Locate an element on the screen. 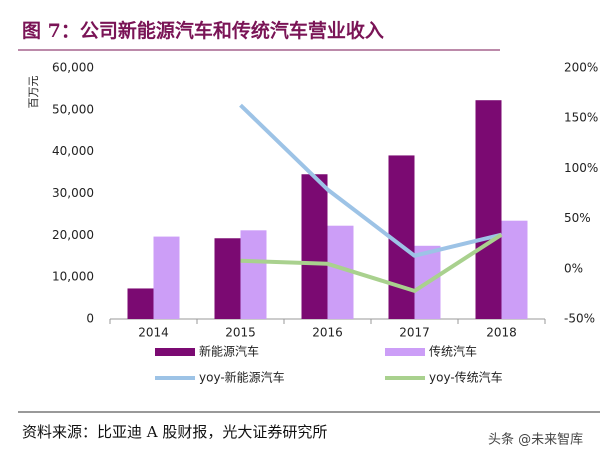 This screenshot has height=461, width=611. legend-label: yoy-新能源汽车 is located at coordinates (242, 377).